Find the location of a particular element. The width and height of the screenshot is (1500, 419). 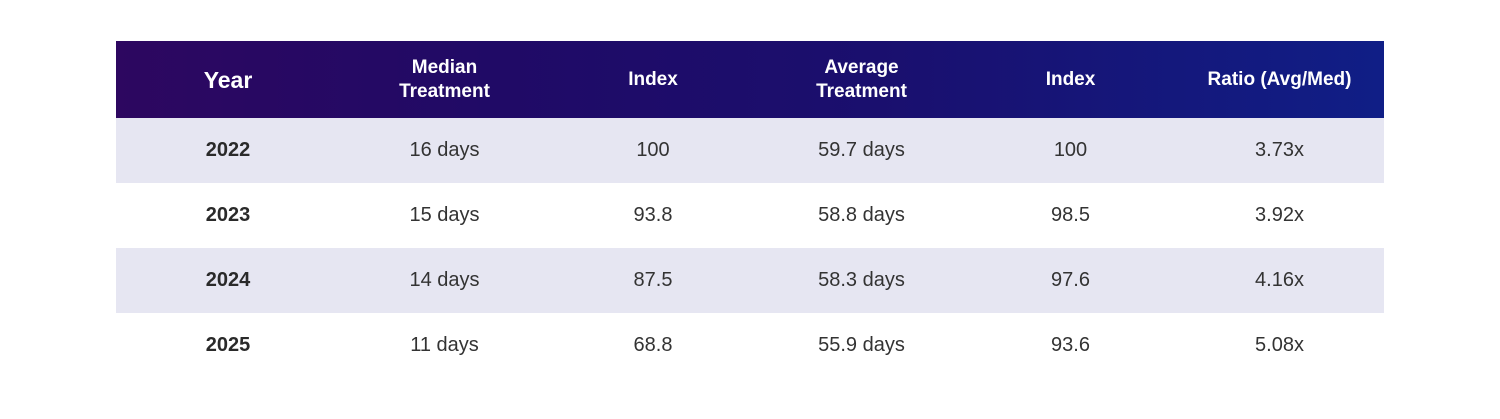

table-row: 2023 15 days 93.8 58.8 days 98.5 3.92x is located at coordinates (750, 215).